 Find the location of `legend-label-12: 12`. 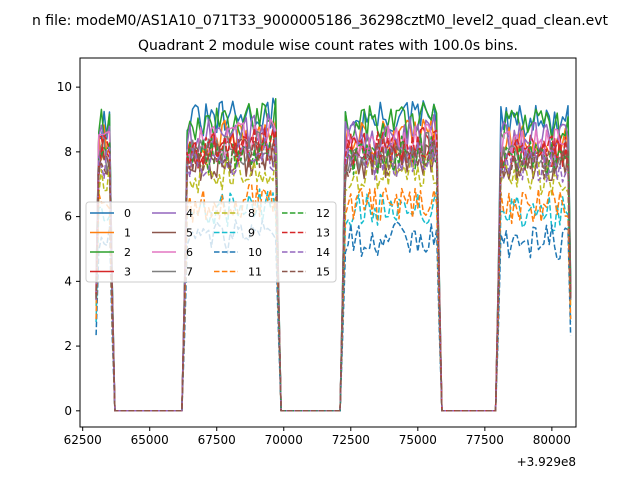

legend-label-12: 12 is located at coordinates (323, 213).